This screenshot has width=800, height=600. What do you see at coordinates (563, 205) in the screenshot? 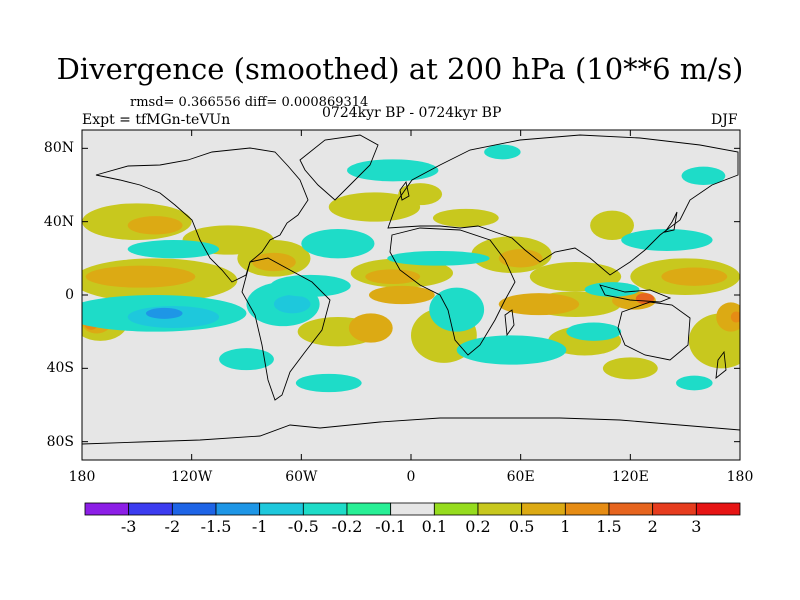
I see `coastline-eurasia` at bounding box center [563, 205].